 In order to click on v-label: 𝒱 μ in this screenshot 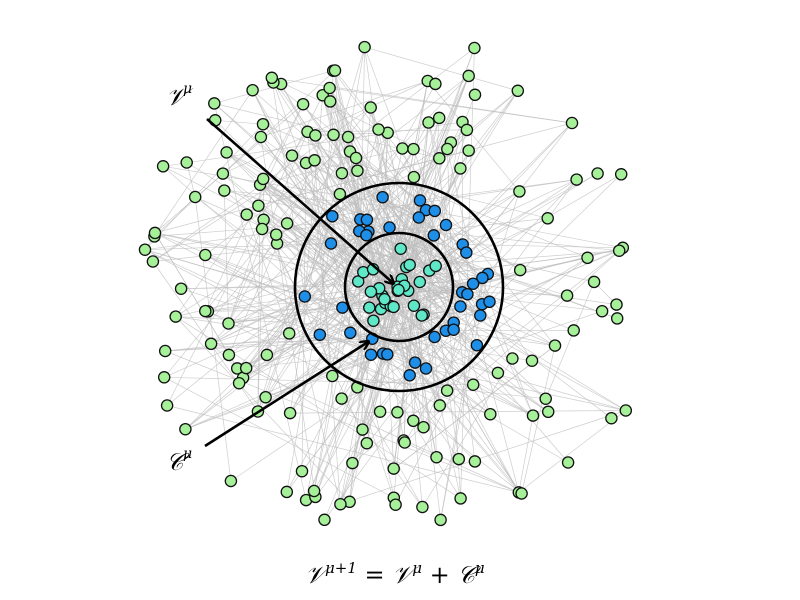, I will do `click(180, 96)`.